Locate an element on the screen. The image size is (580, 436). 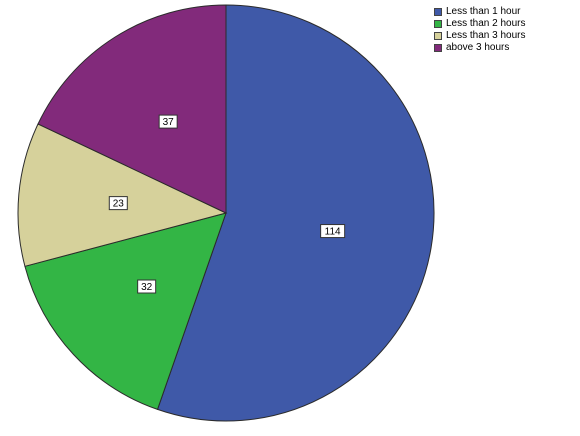
legend-item-above-3-hours: above 3 hours is located at coordinates (480, 47).